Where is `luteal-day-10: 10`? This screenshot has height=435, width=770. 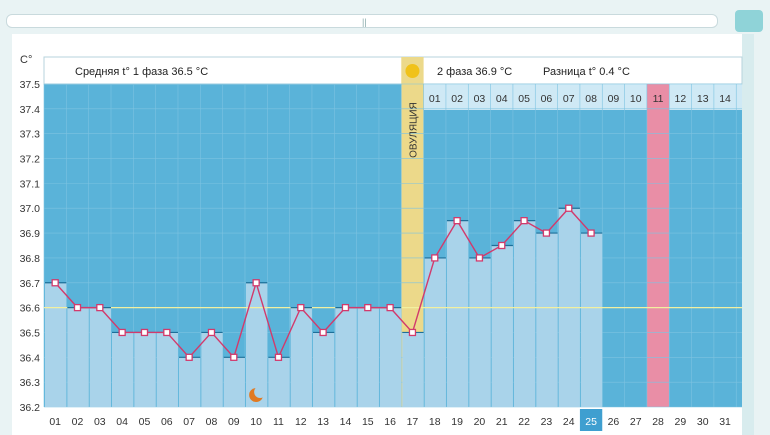
luteal-day-10: 10 is located at coordinates (636, 99).